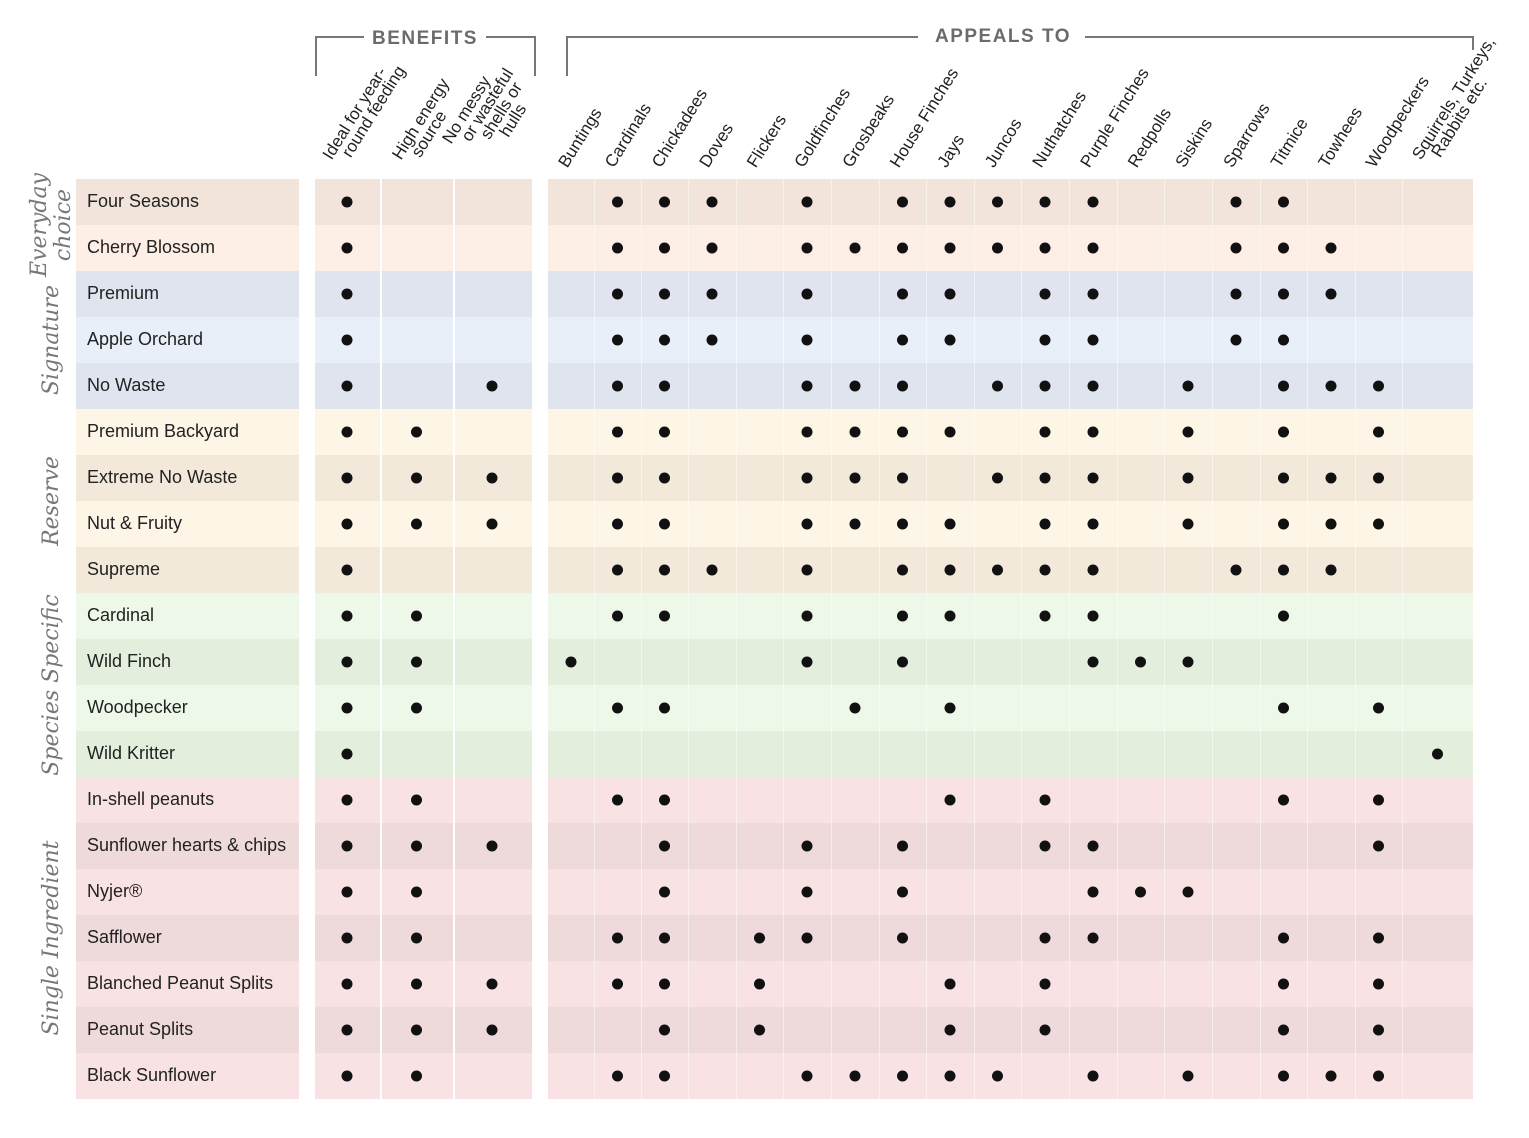 The image size is (1529, 1138). What do you see at coordinates (163, 431) in the screenshot?
I see `product-name: Premium Backyard` at bounding box center [163, 431].